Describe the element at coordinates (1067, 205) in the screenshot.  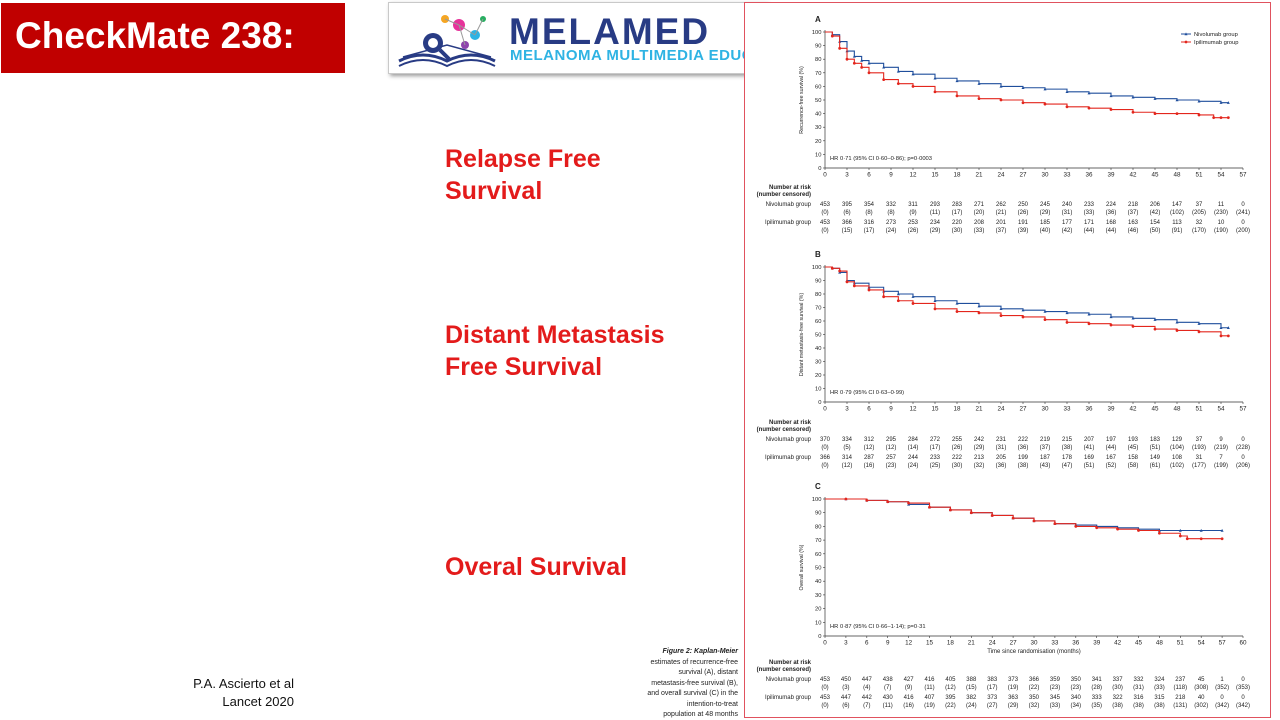
I see `risk-count: 240` at that location.